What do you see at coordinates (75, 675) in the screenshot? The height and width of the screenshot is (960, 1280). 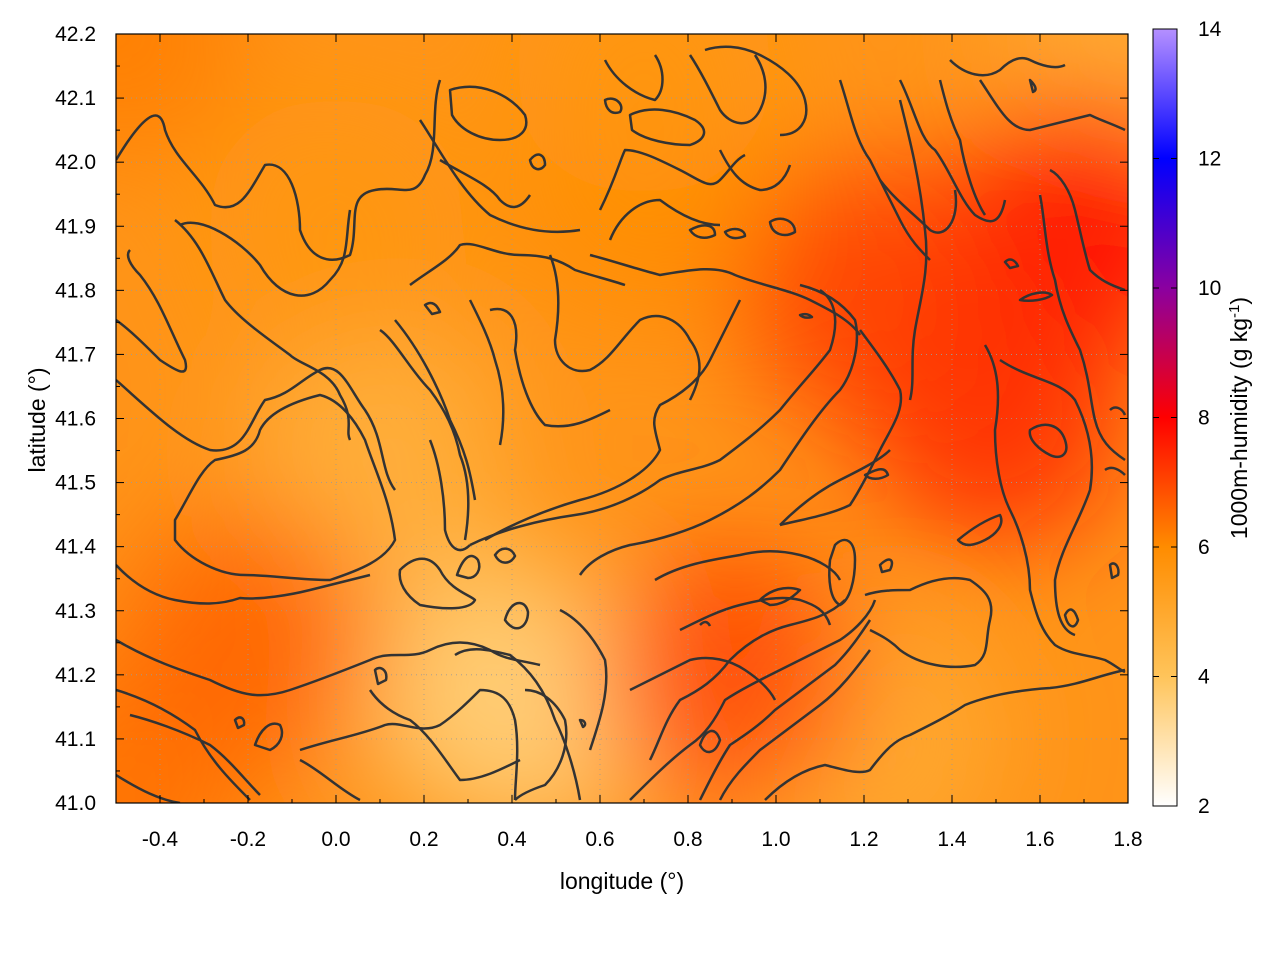 I see `y-tick-label: 41.2` at bounding box center [75, 675].